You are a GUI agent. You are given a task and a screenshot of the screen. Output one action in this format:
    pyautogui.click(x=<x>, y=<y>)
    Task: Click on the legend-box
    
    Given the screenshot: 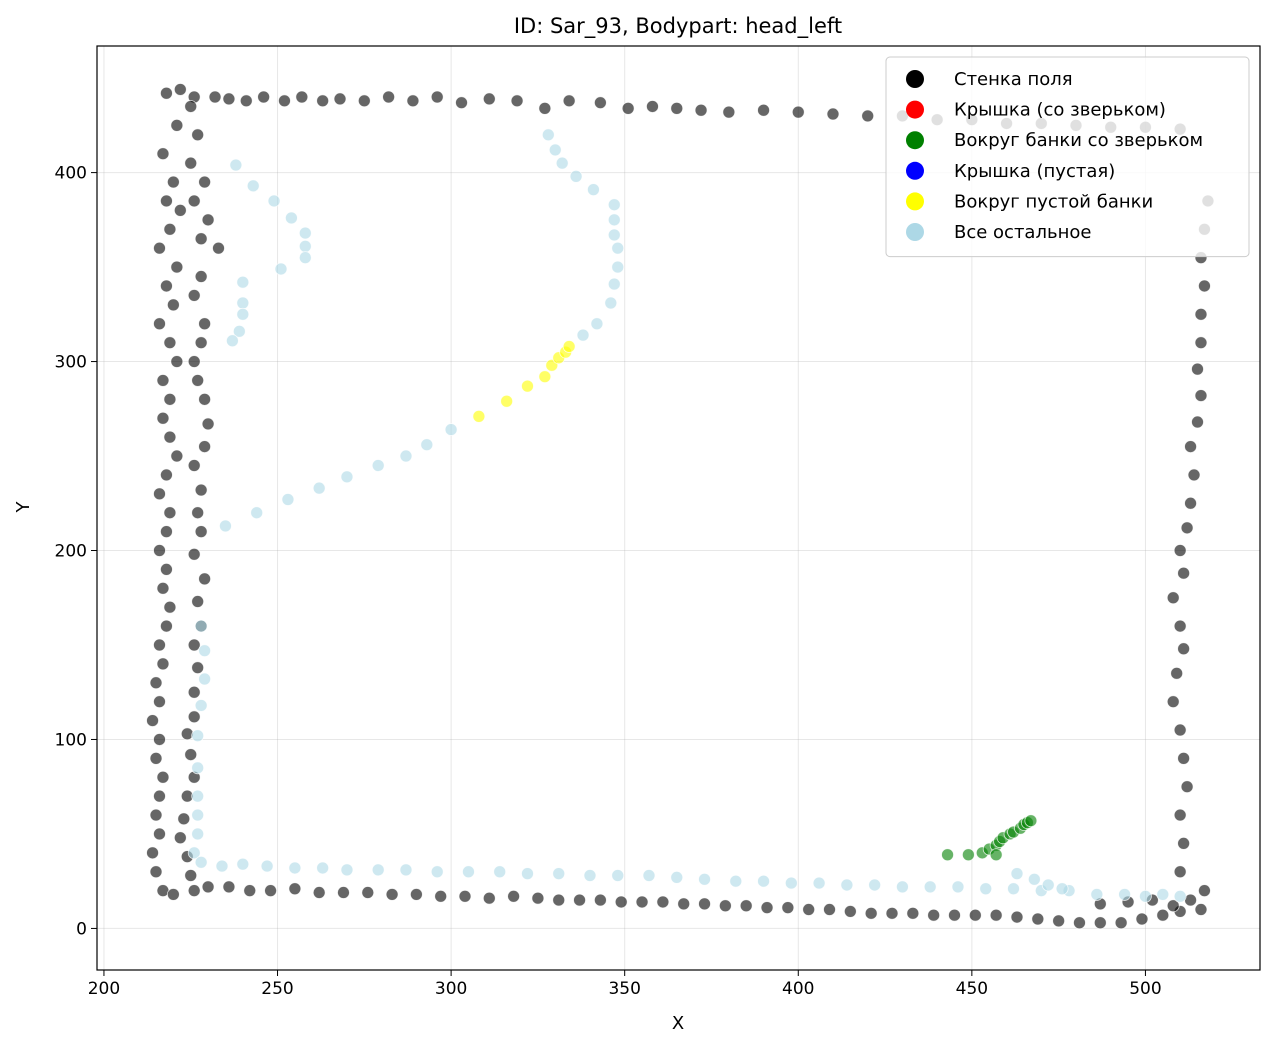 What is the action you would take?
    pyautogui.click(x=1067, y=157)
    